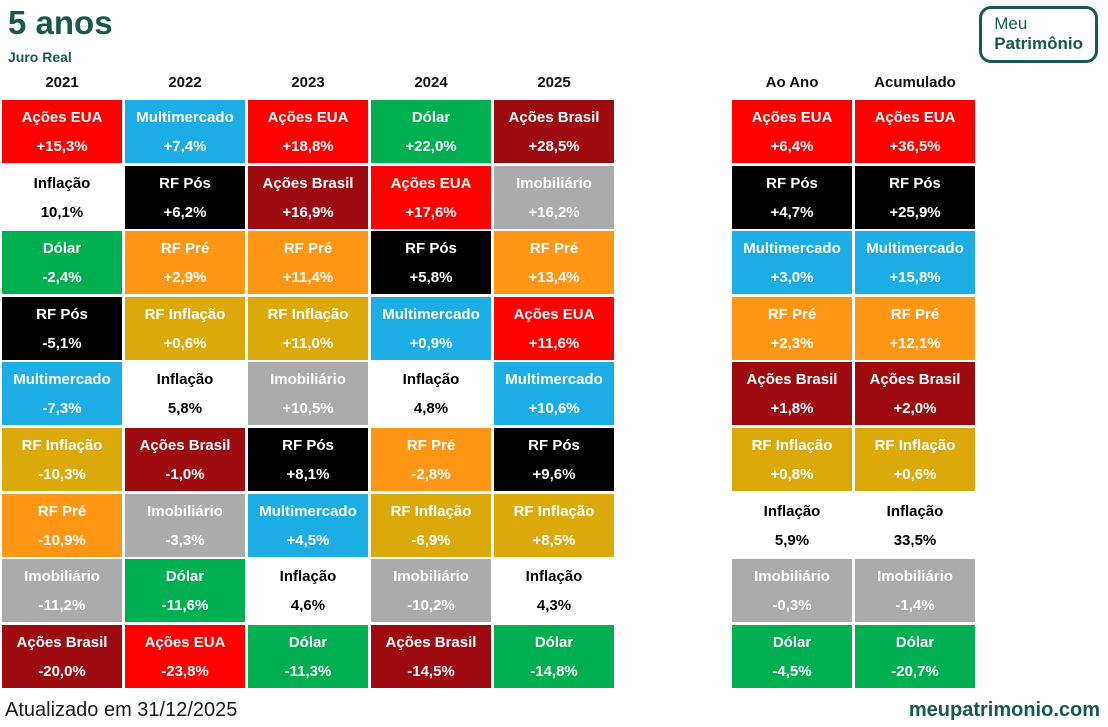 The height and width of the screenshot is (727, 1108). I want to click on return-cell: RF Inflação +0,6%, so click(185, 328).